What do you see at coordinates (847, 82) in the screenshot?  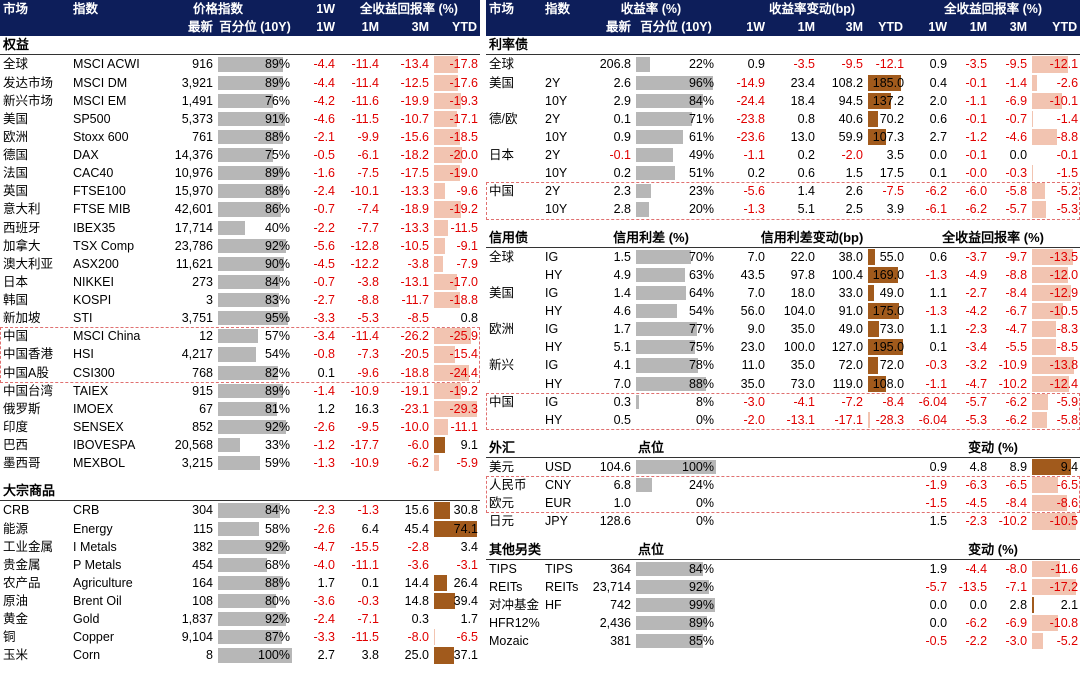 I see `change-3m: 108.2` at bounding box center [847, 82].